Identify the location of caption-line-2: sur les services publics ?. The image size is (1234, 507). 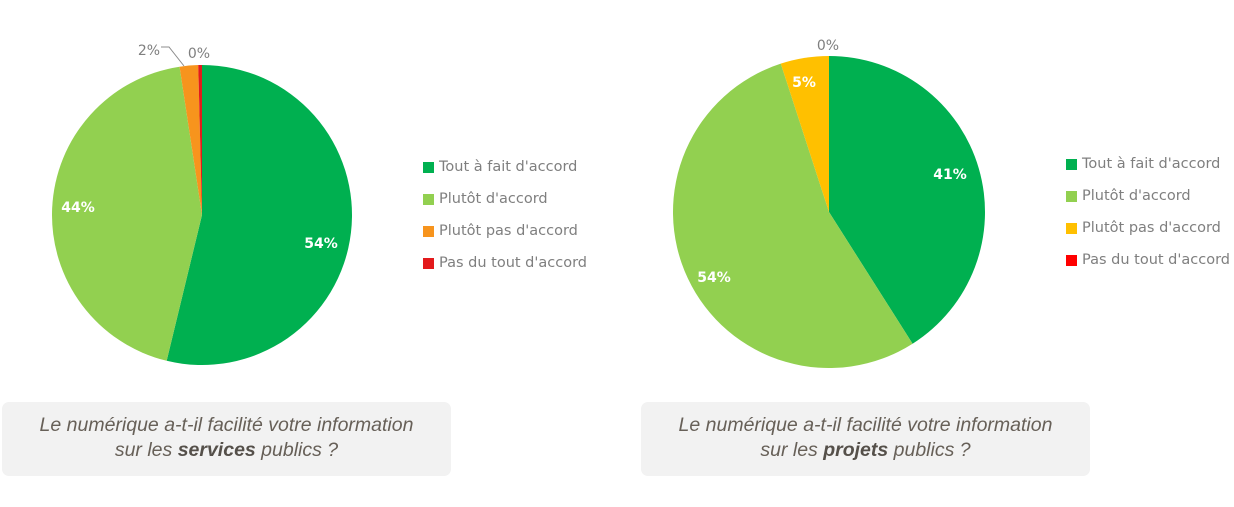
(226, 450).